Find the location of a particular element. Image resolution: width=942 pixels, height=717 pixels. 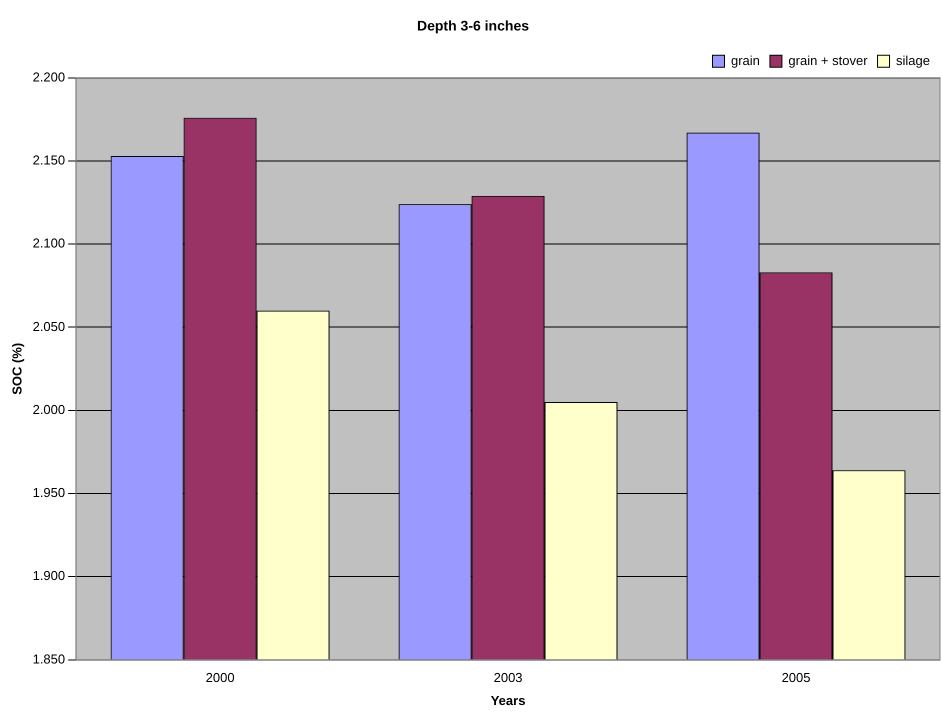

x-tick-label: 2003 is located at coordinates (508, 678).